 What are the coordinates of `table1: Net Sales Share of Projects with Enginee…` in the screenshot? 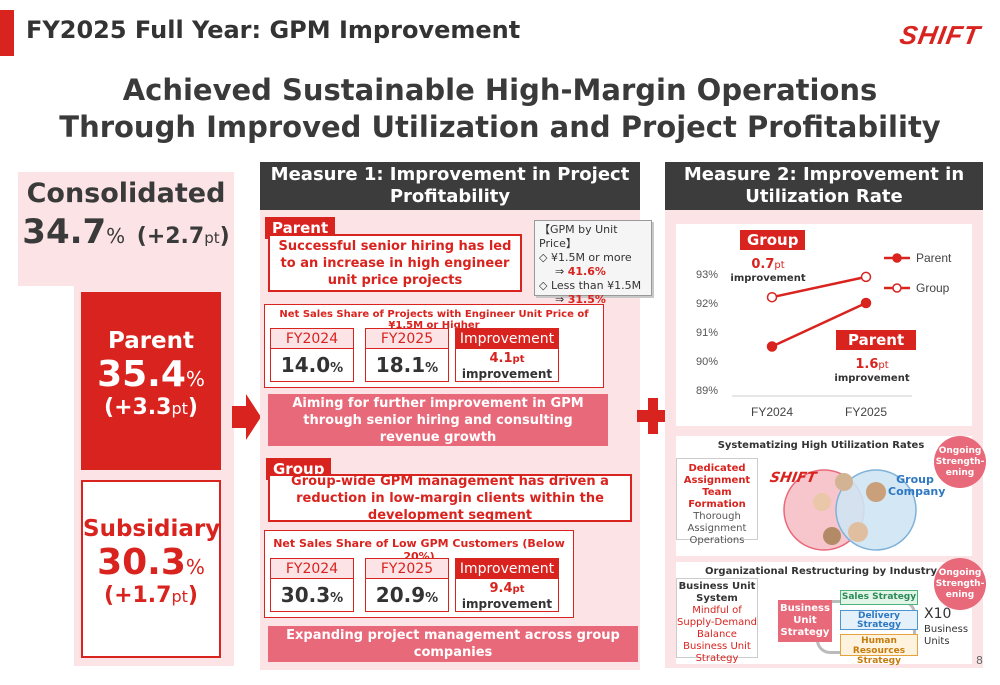 It's located at (434, 346).